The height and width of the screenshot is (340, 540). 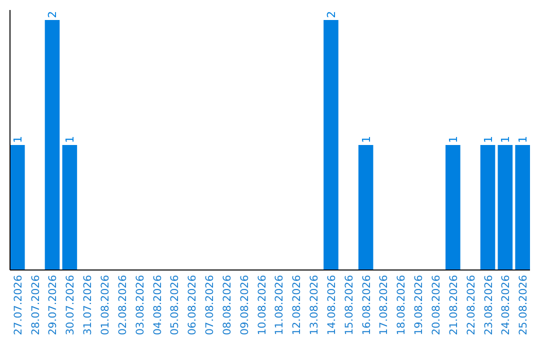 What do you see at coordinates (506, 305) in the screenshot?
I see `x-tick-label: 24.08.2026` at bounding box center [506, 305].